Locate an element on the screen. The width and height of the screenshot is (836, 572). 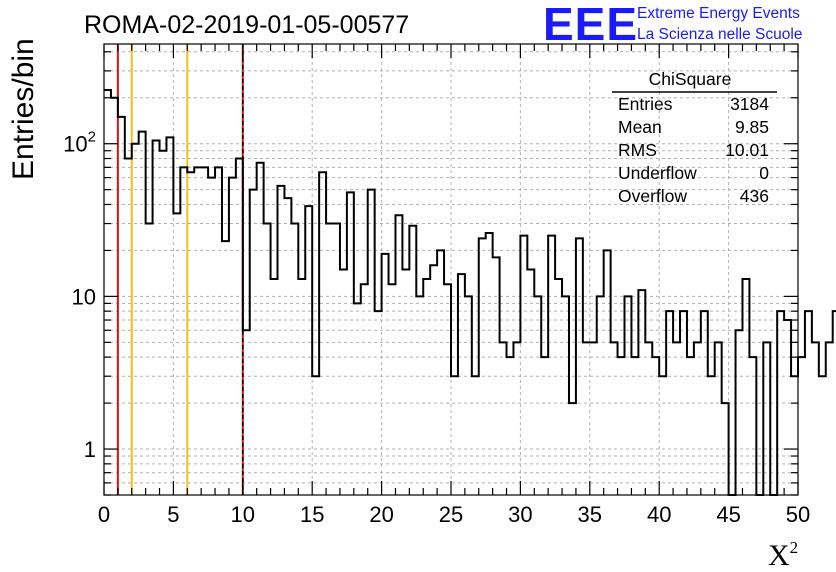
y-tick-labels: 1 10 102 is located at coordinates (79, 295).